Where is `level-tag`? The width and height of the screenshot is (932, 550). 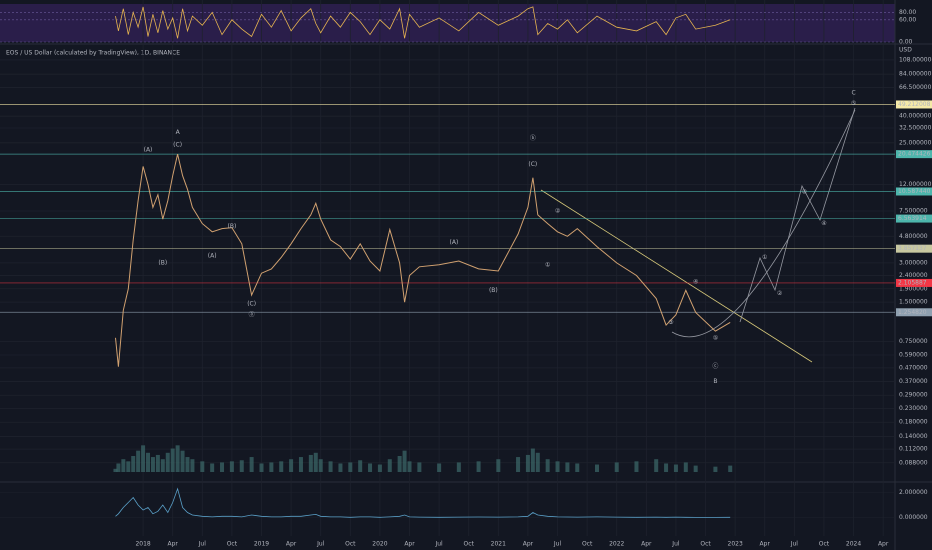
level-tag is located at coordinates (914, 191).